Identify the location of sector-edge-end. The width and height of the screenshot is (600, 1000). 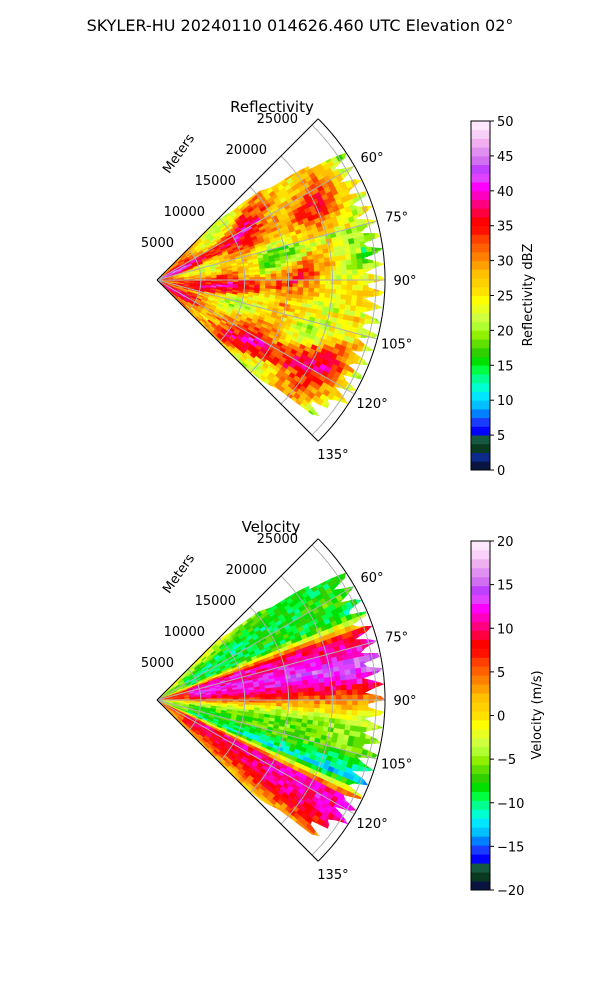
(237, 360).